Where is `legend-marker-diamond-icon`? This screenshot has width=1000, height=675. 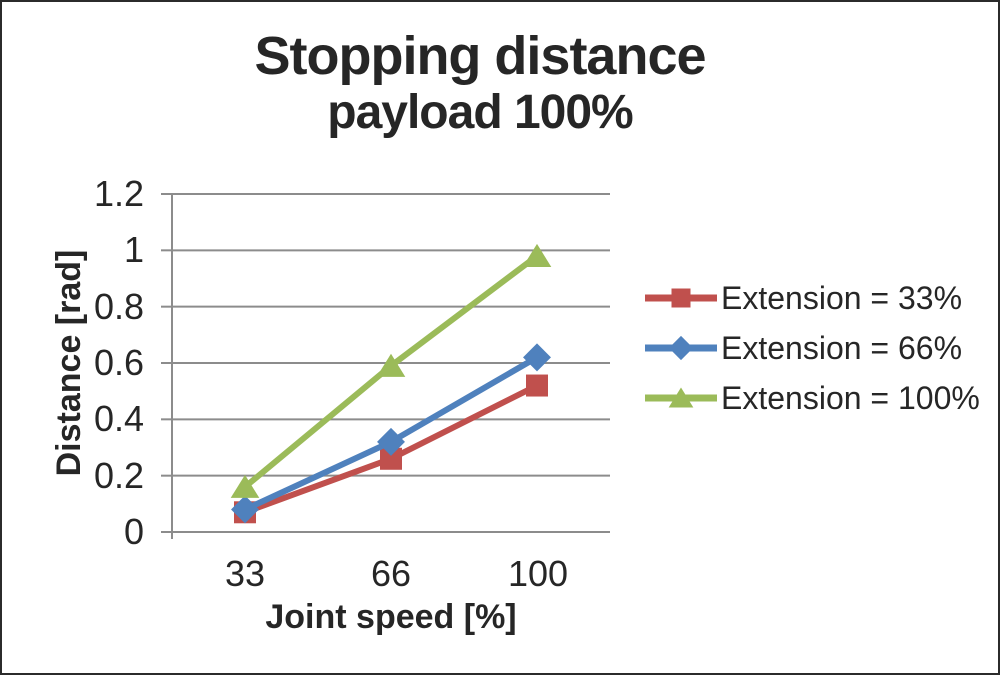
legend-marker-diamond-icon is located at coordinates (681, 348).